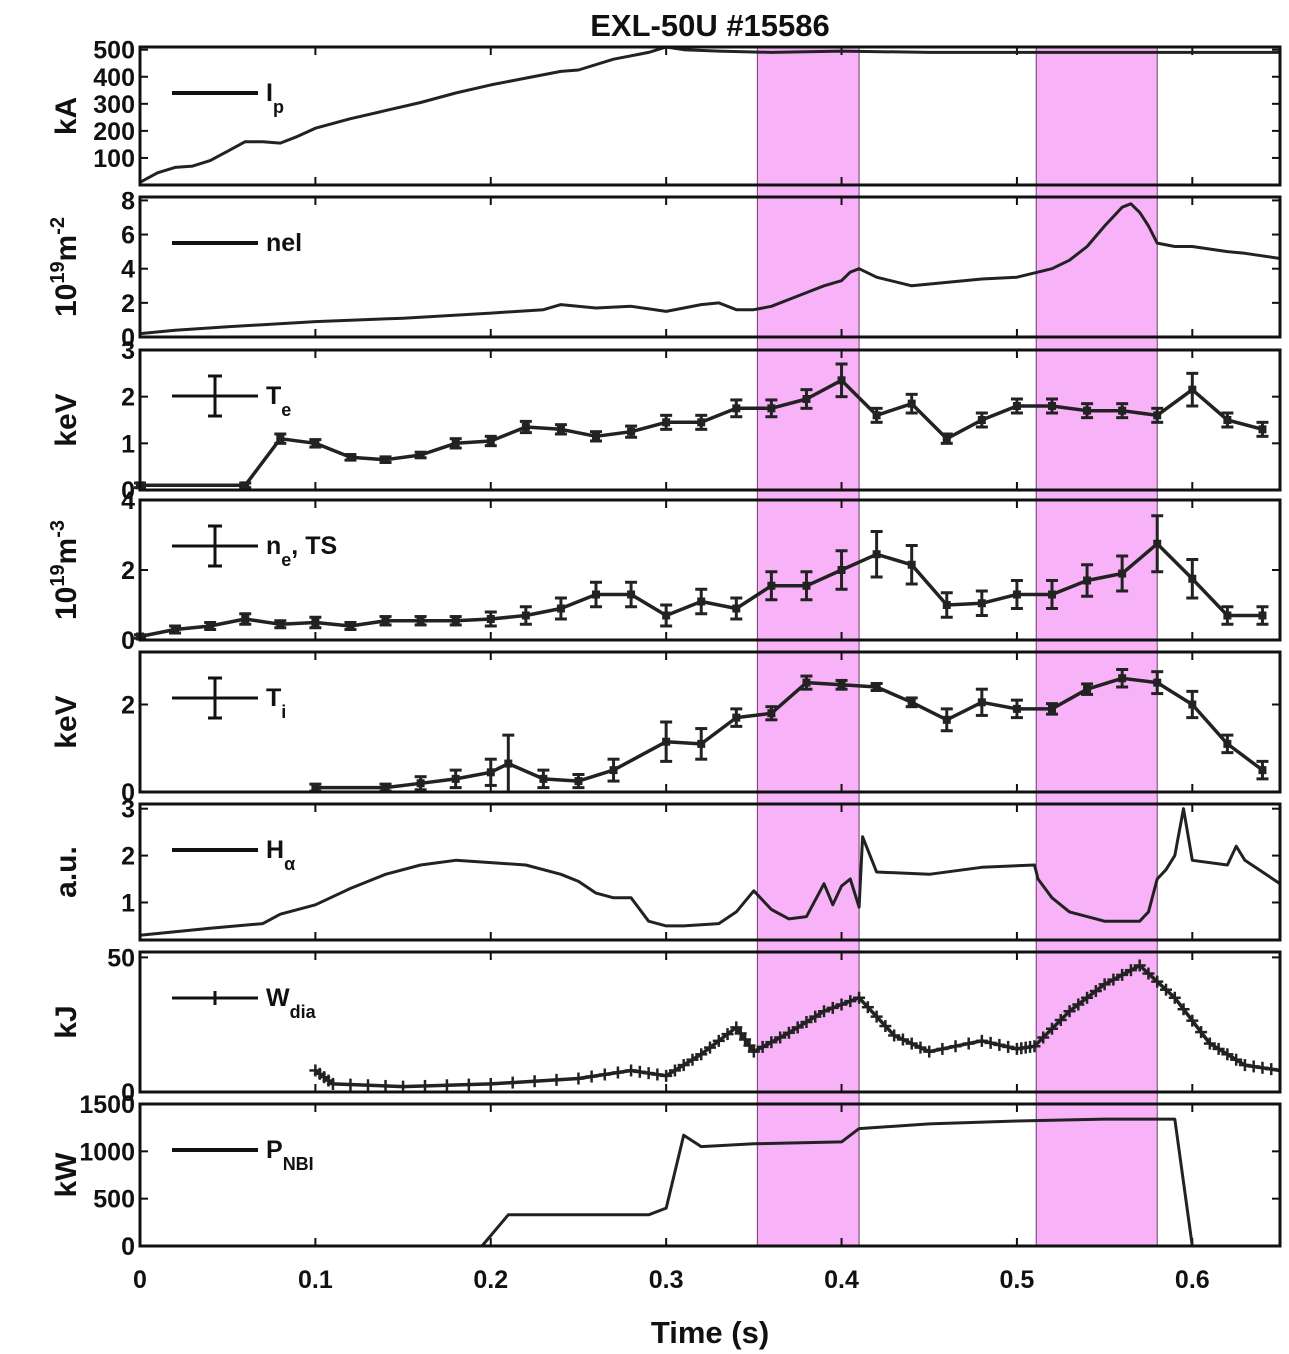 The width and height of the screenshot is (1289, 1354). I want to click on legend-ti: Ti, so click(229, 699).